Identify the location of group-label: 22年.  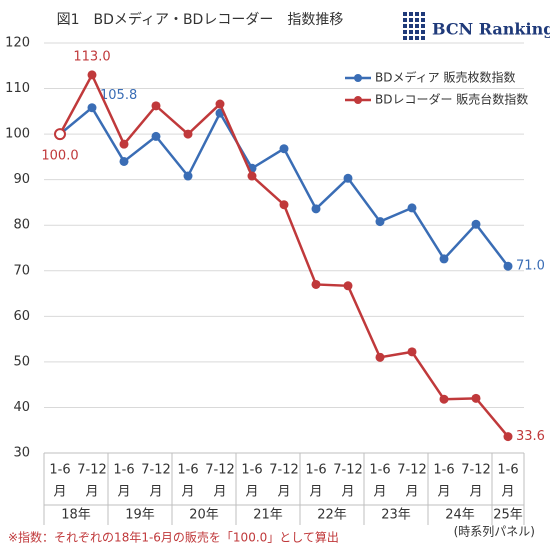
(332, 515).